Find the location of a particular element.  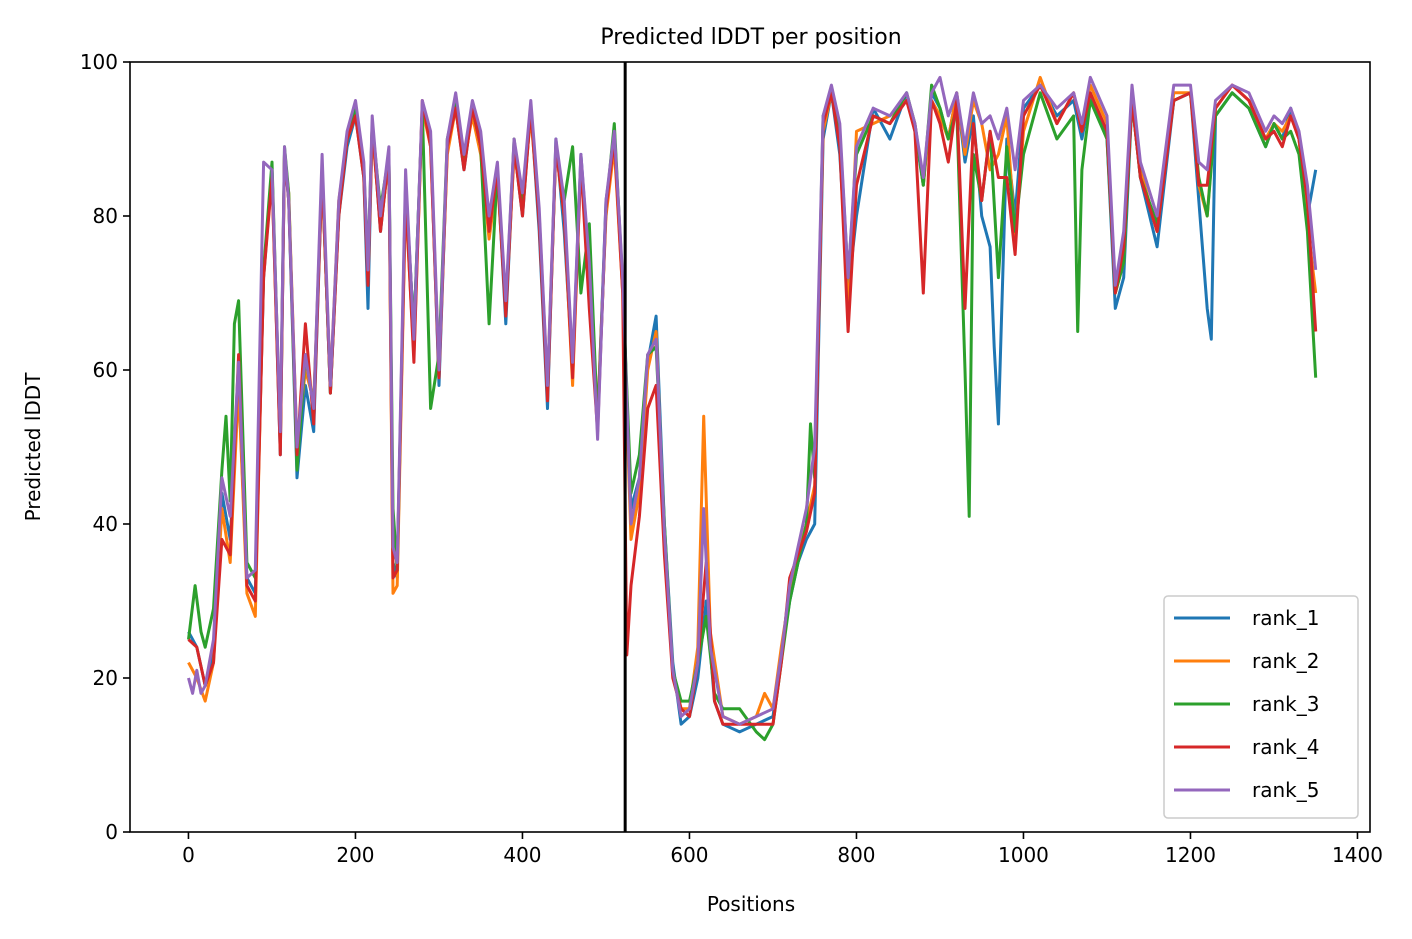

y-tick-label: 60 is located at coordinates (105, 370).